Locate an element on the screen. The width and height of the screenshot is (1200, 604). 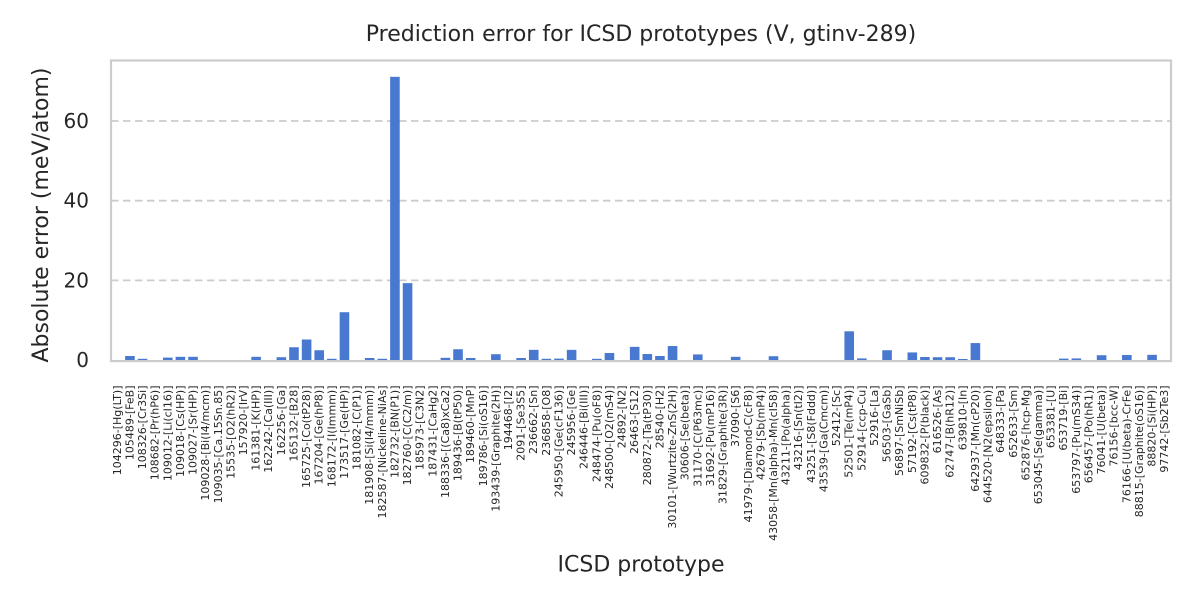
x-tick-label: 52916-[La] is located at coordinates (874, 416).